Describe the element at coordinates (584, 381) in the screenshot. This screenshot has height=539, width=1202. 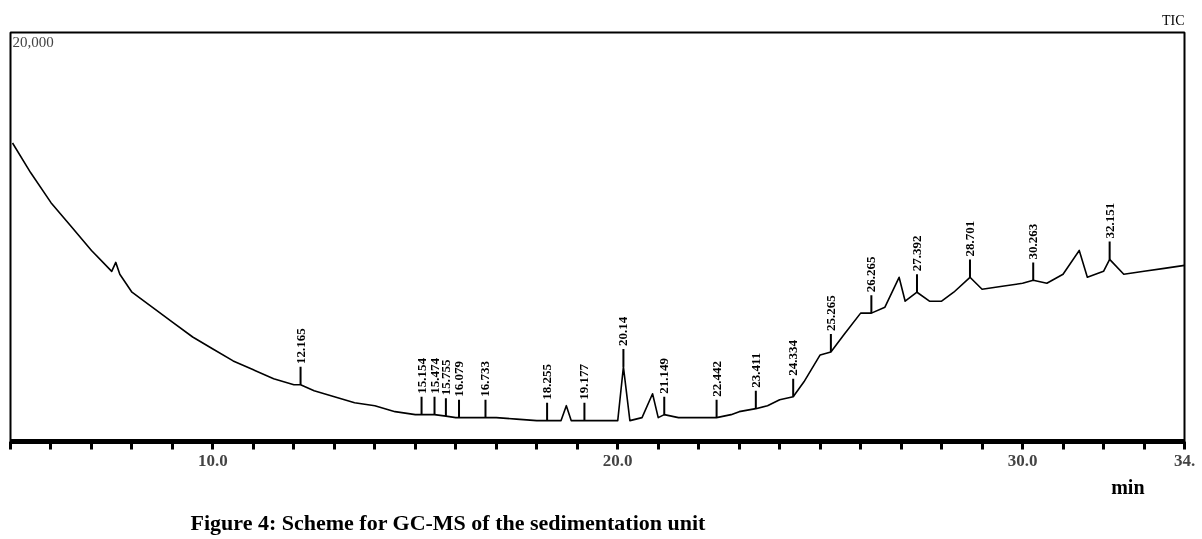
I see `annotation: 19.177` at that location.